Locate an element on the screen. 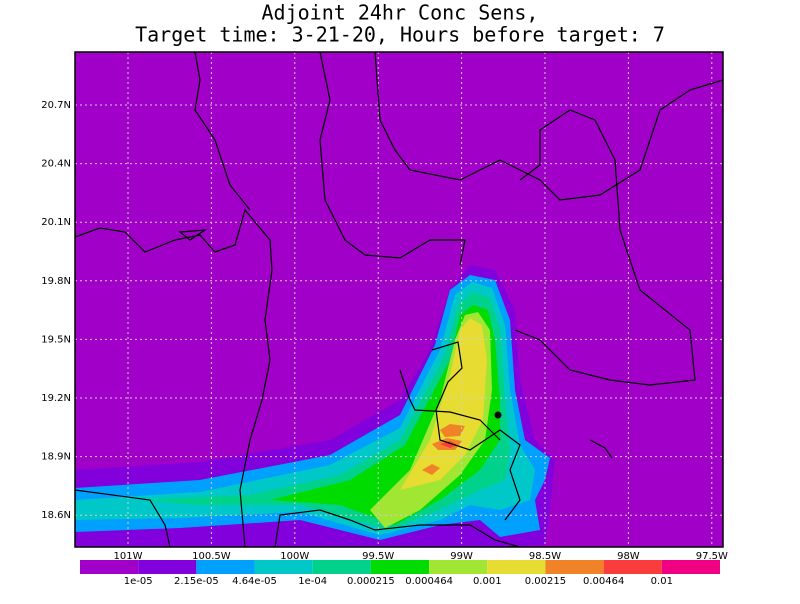  lon-label: 100.5W is located at coordinates (211, 556).